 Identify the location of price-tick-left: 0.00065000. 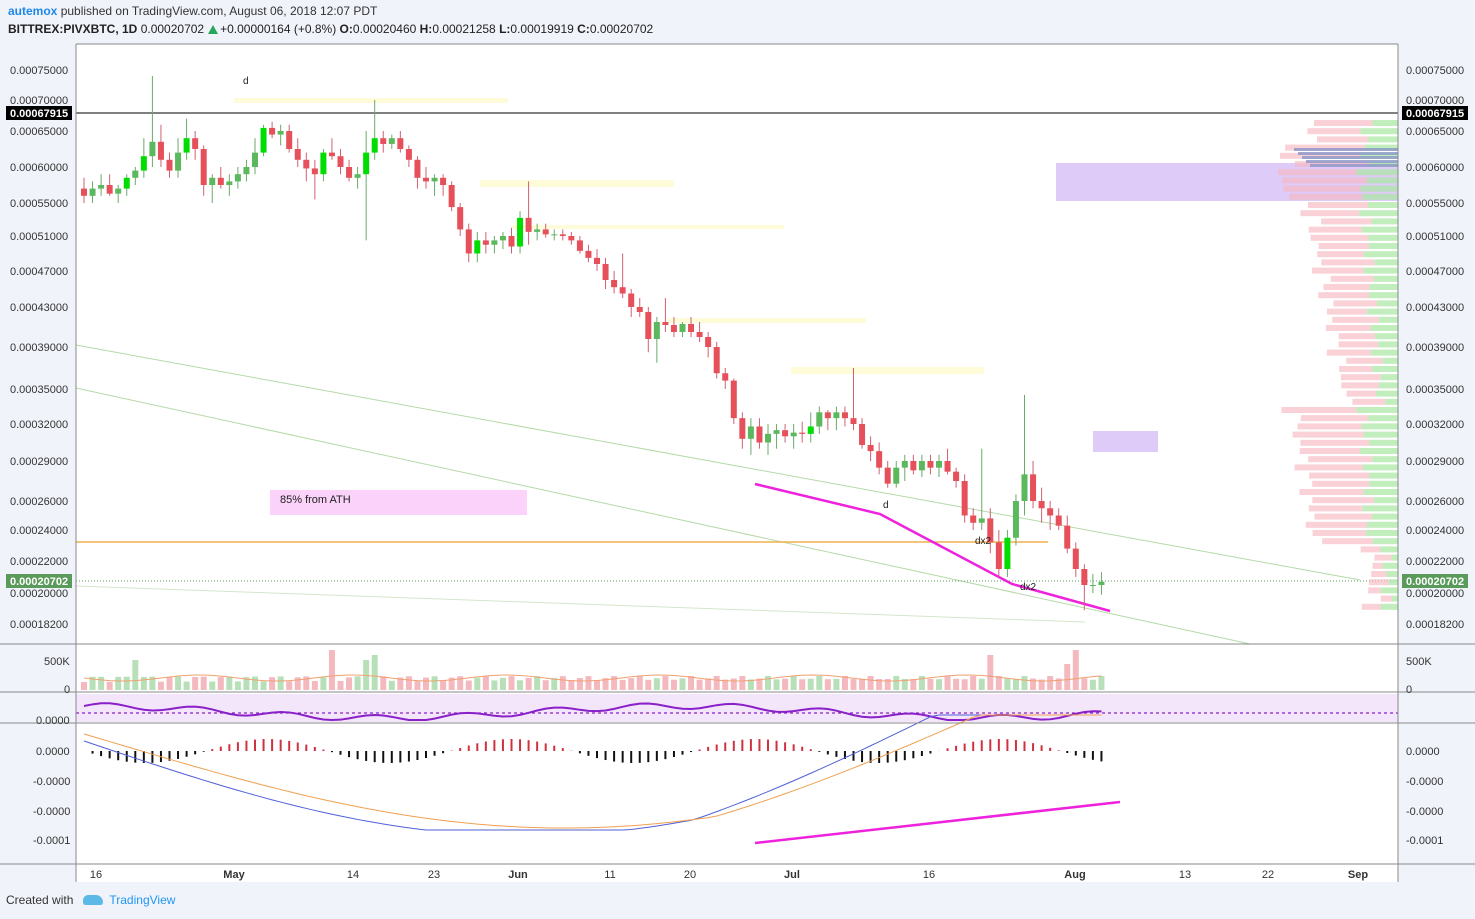
(39, 132).